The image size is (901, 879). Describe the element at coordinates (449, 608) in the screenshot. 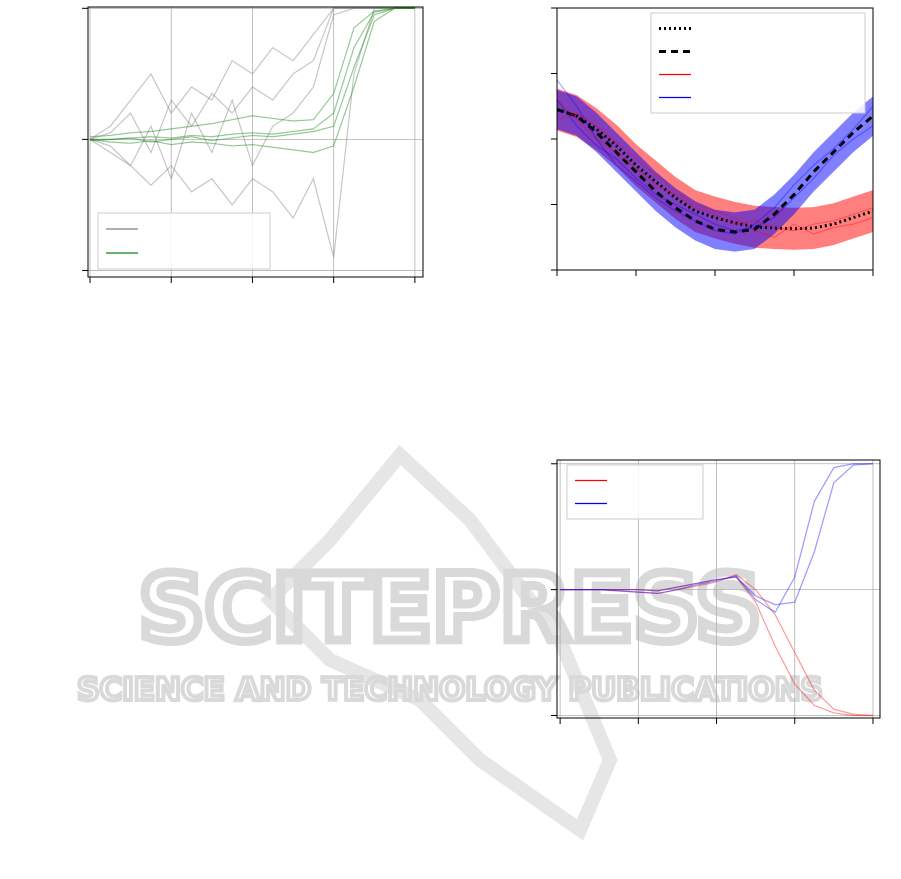

I see `watermark-title: SCITEPRESS` at that location.